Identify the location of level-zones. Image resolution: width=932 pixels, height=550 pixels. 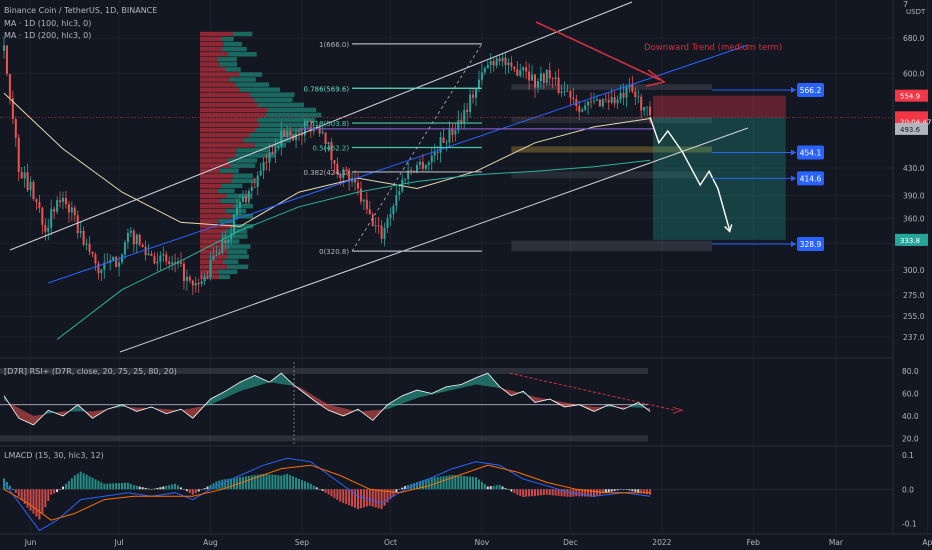
(611, 168).